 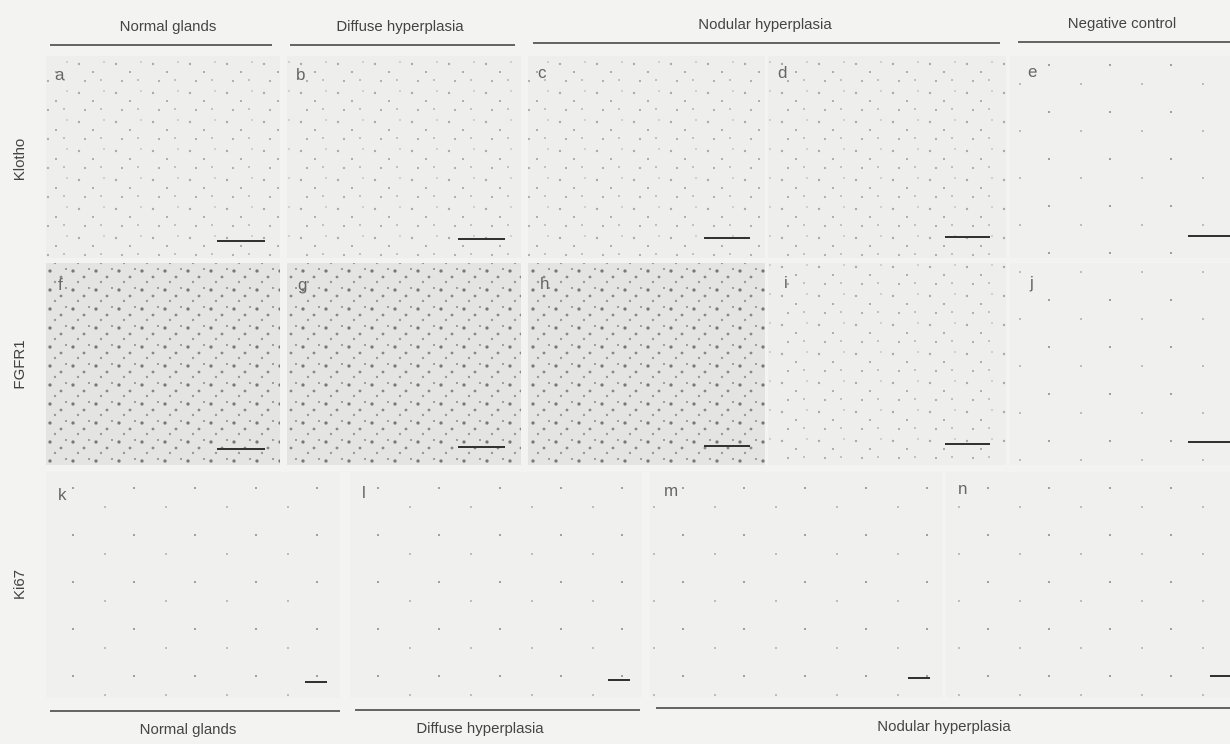 I want to click on panel-label: e, so click(x=1032, y=71).